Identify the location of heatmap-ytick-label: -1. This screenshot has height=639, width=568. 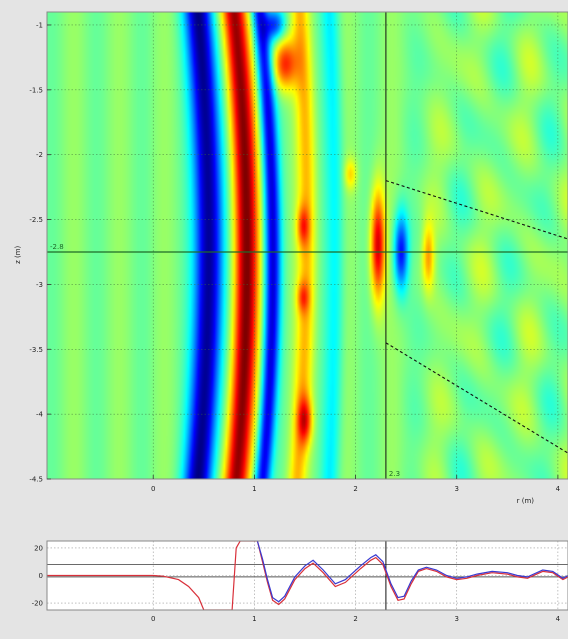
(39, 25).